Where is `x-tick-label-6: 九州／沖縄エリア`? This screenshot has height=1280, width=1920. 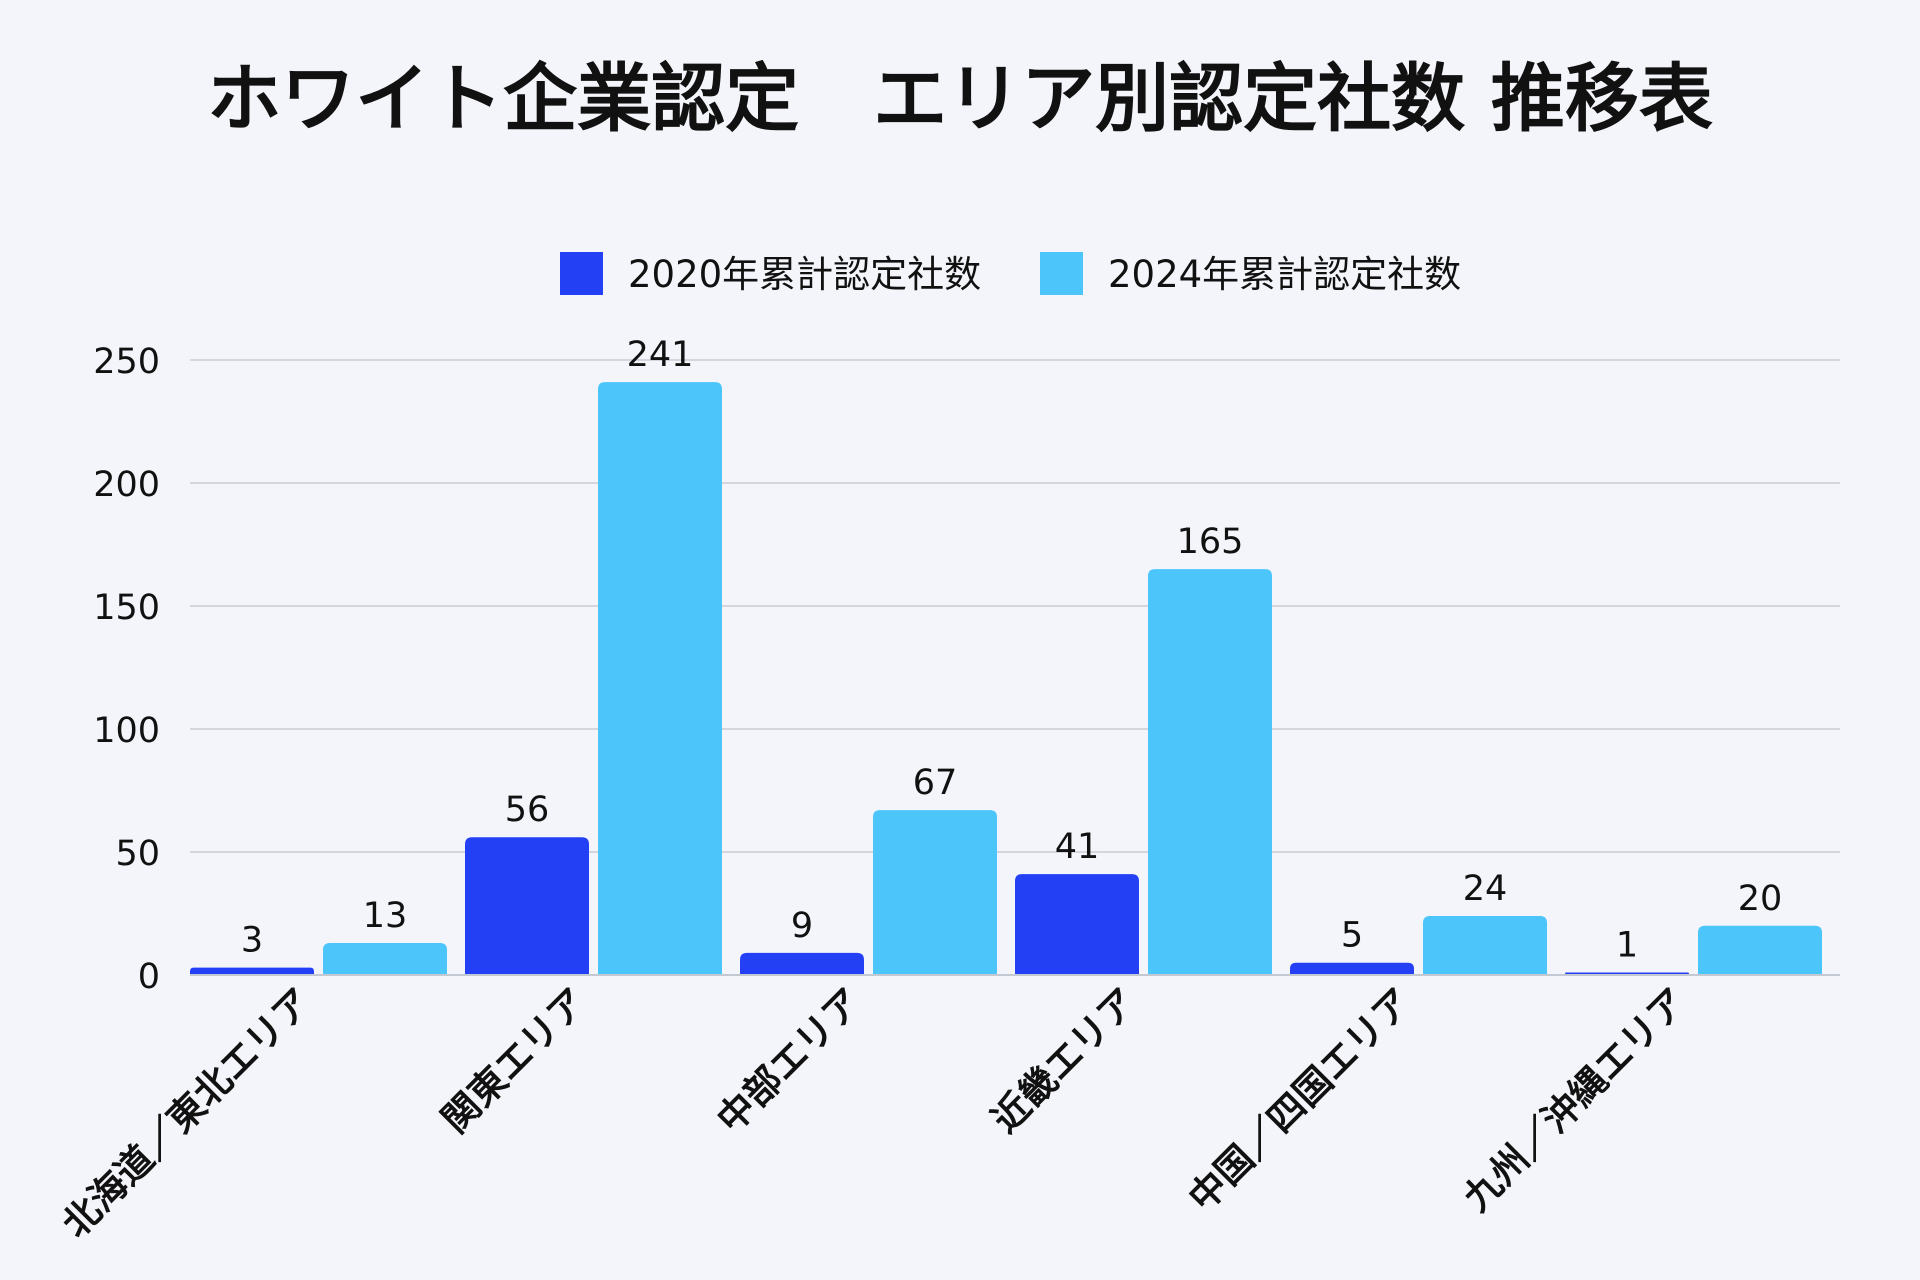
x-tick-label-6: 九州／沖縄エリア is located at coordinates (1575, 1100).